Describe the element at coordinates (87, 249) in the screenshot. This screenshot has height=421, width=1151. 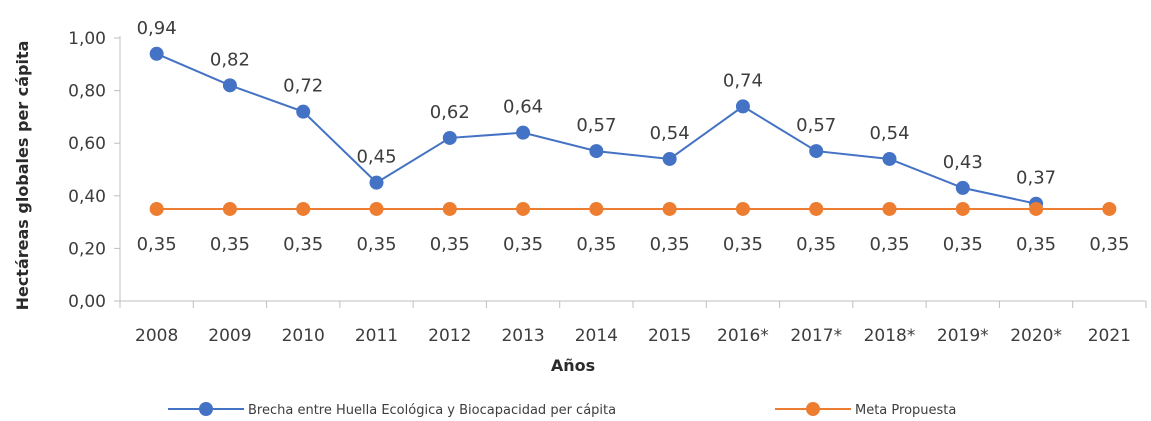
I see `y-tick-label: 0,20` at that location.